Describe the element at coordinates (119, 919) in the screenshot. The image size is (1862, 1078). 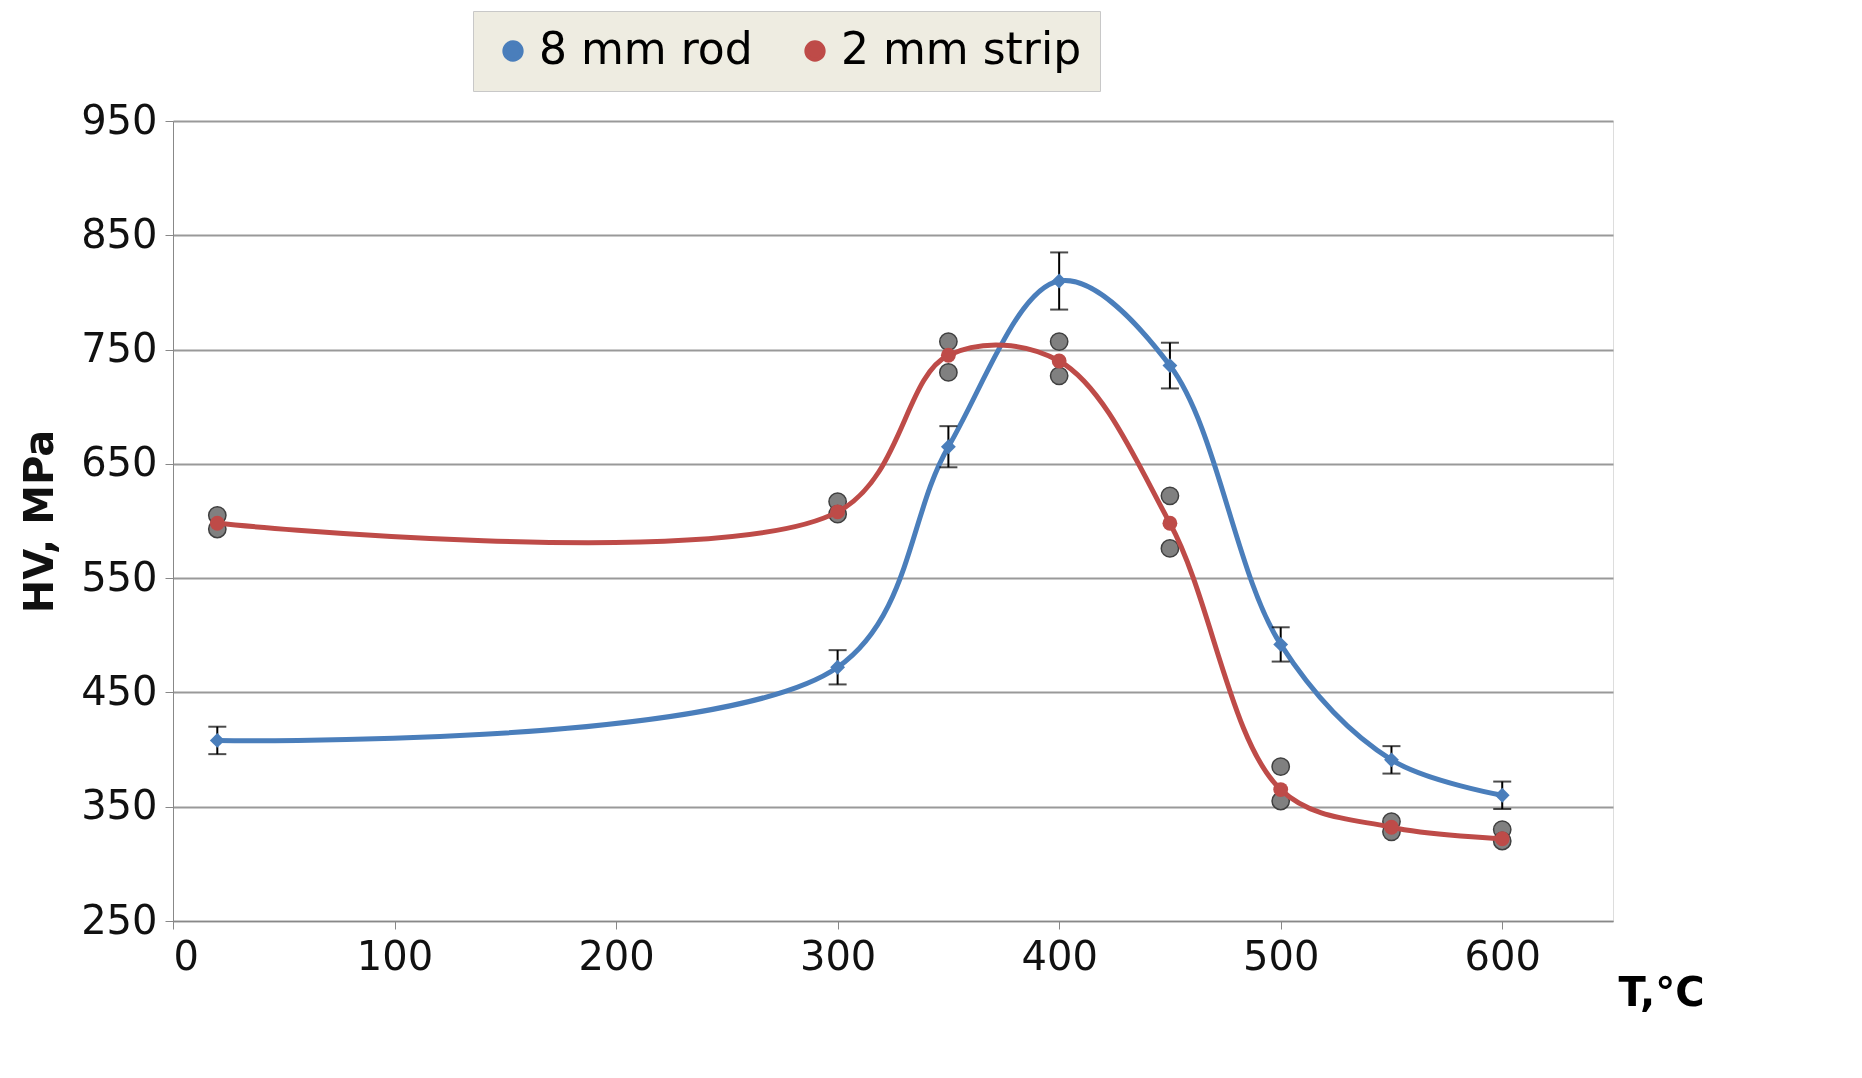
I see `y-tick-label: 250` at that location.